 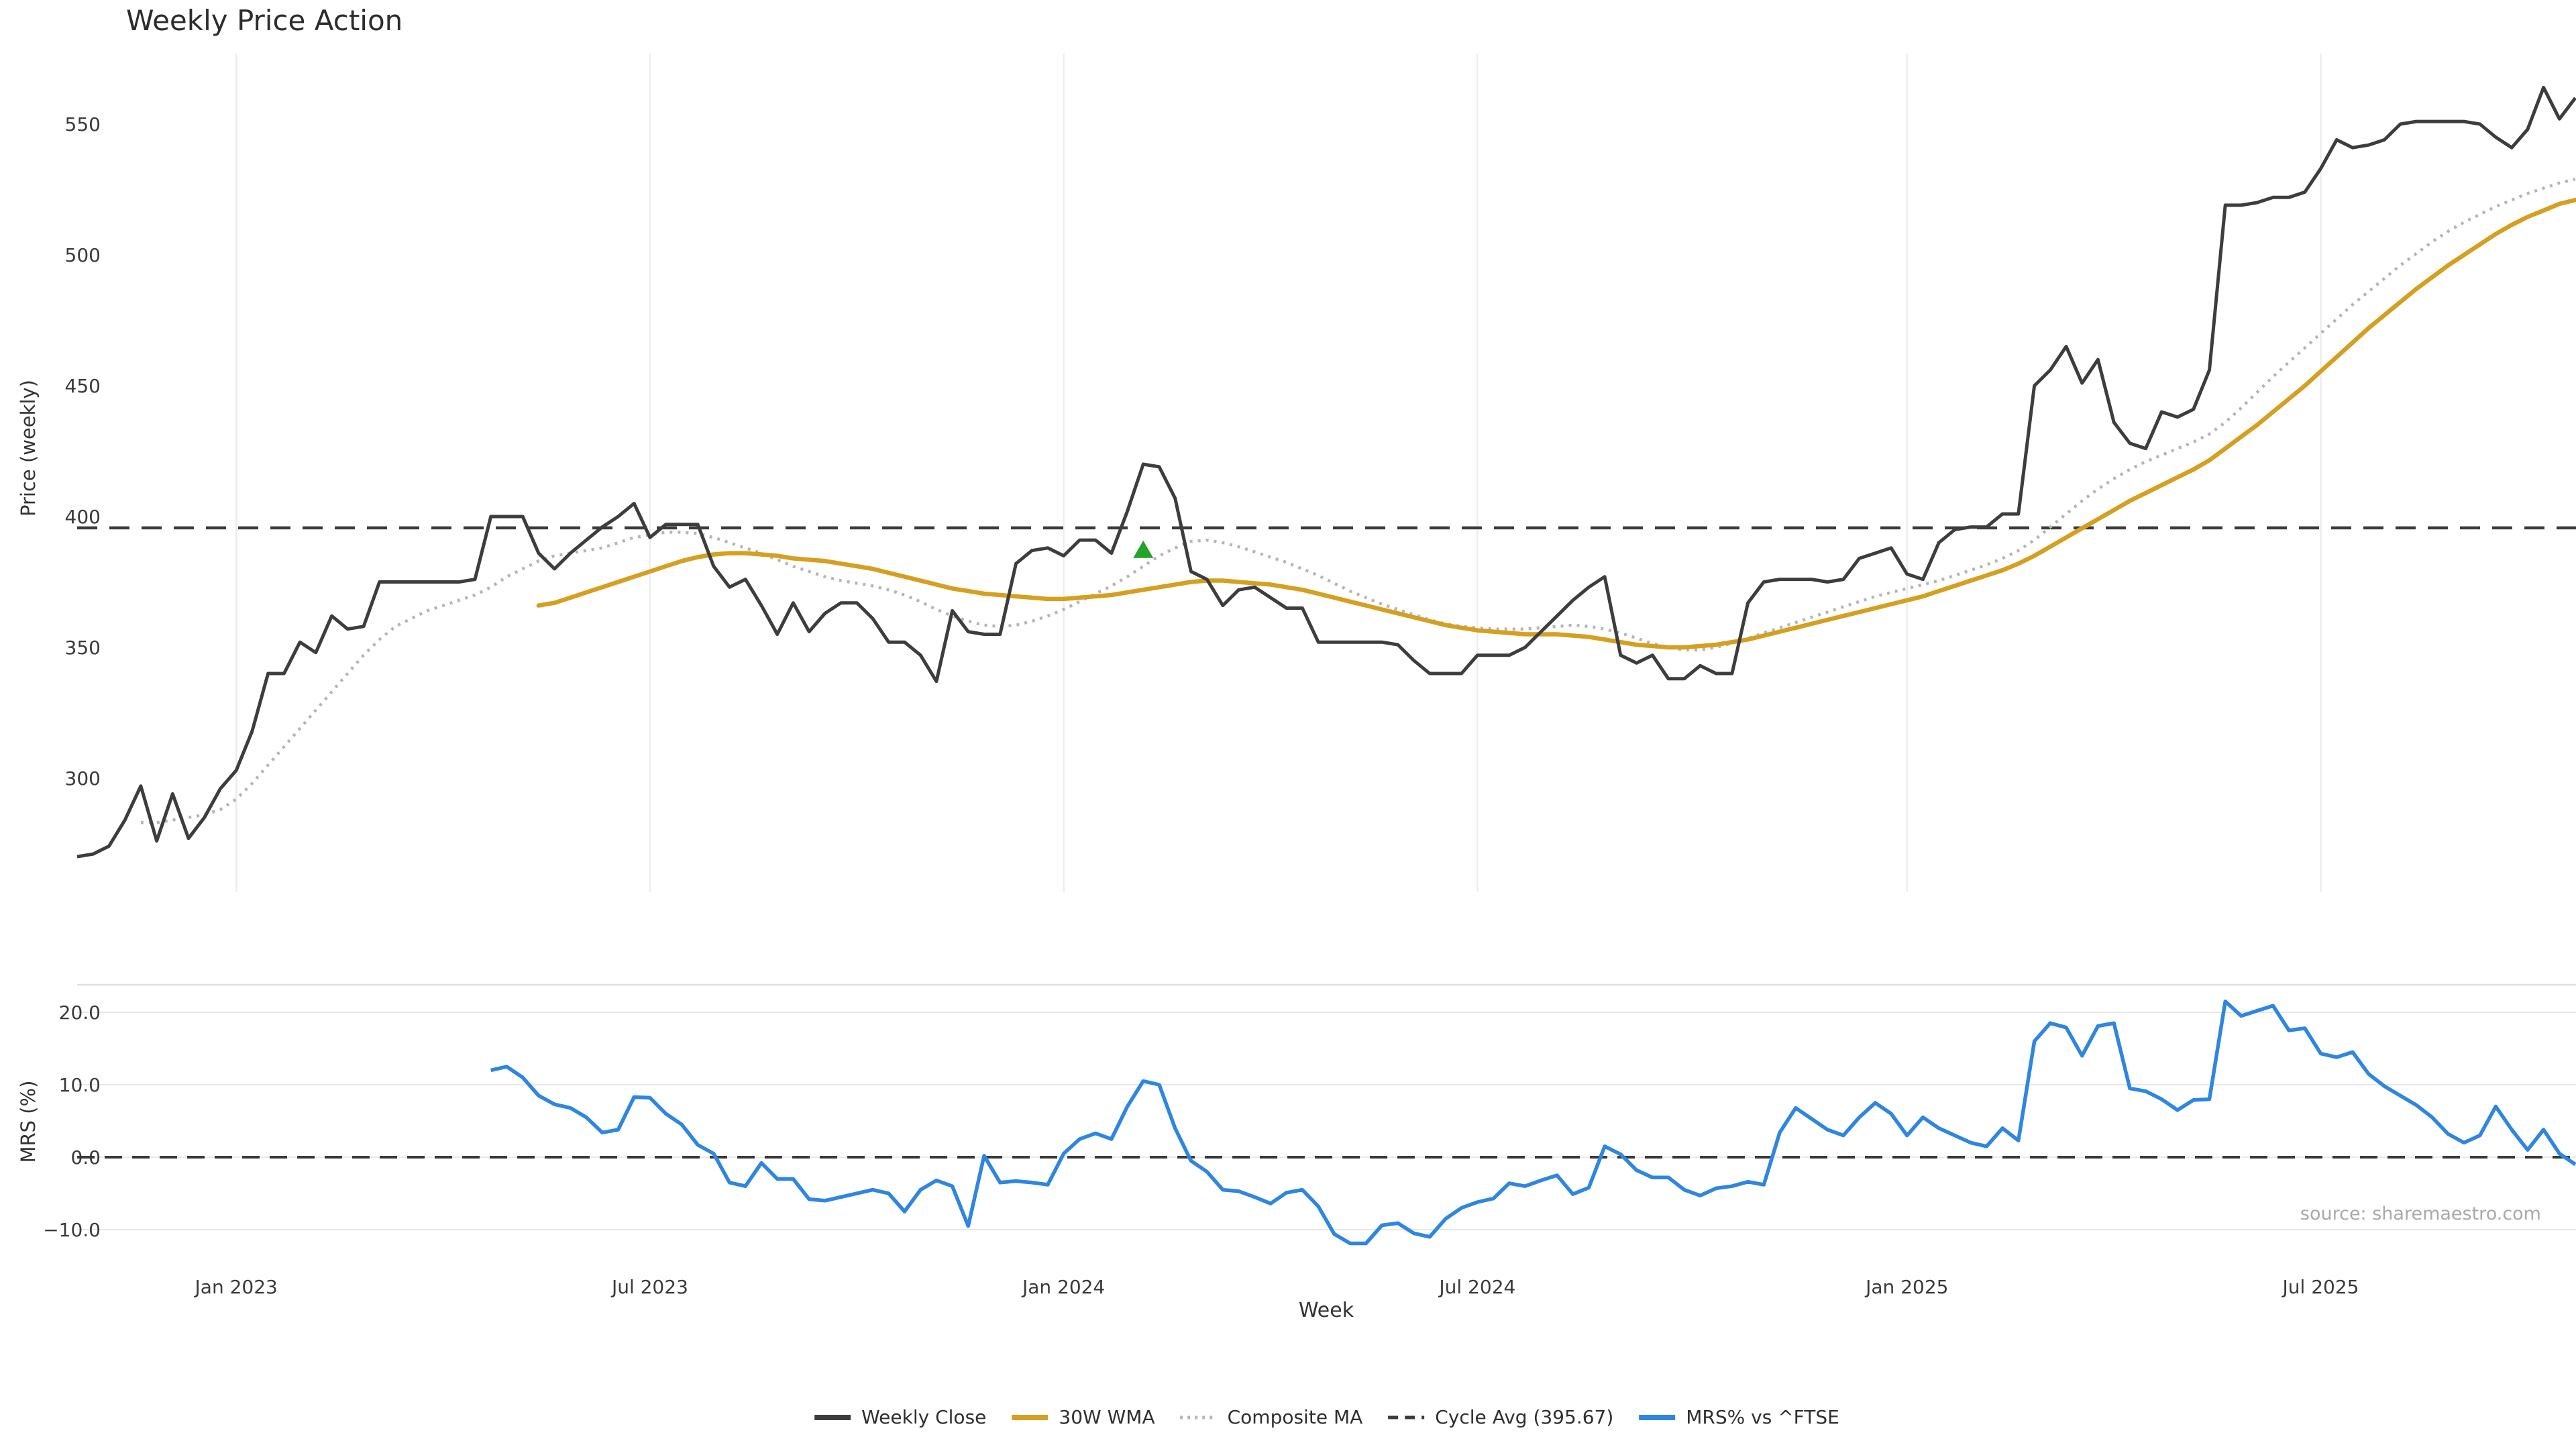 I want to click on mrs-y-tick-label: 10.0, so click(x=80, y=1085).